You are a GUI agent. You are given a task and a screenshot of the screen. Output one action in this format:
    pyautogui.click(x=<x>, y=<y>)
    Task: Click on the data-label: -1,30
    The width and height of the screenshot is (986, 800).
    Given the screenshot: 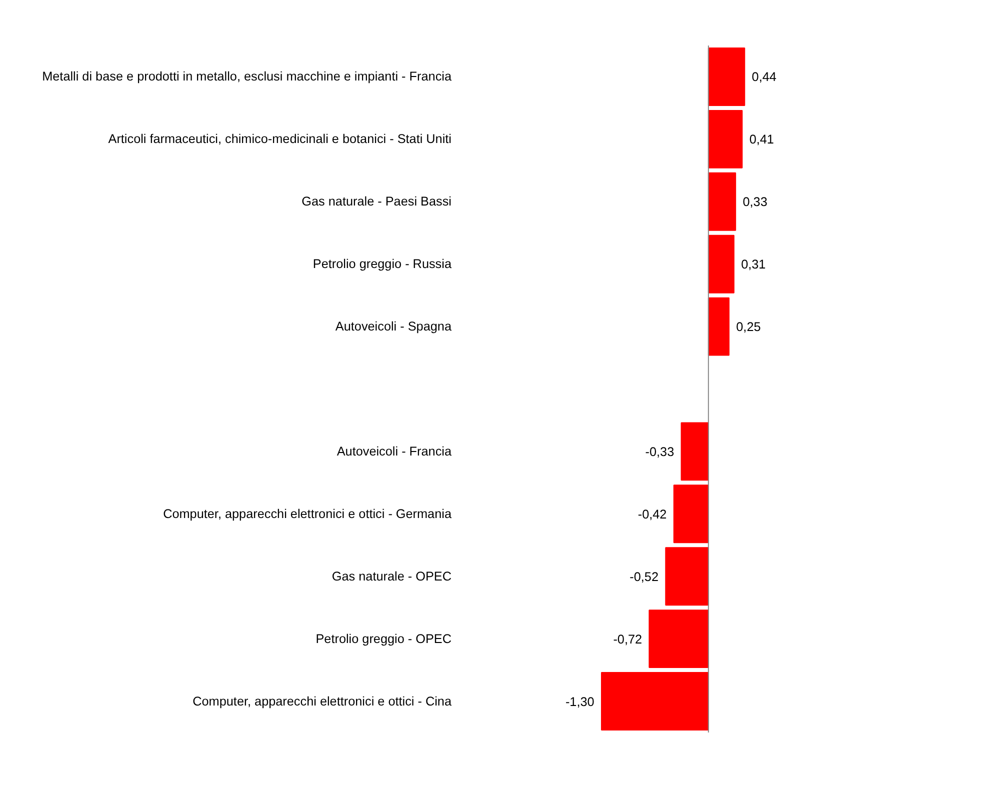 What is the action you would take?
    pyautogui.click(x=579, y=701)
    